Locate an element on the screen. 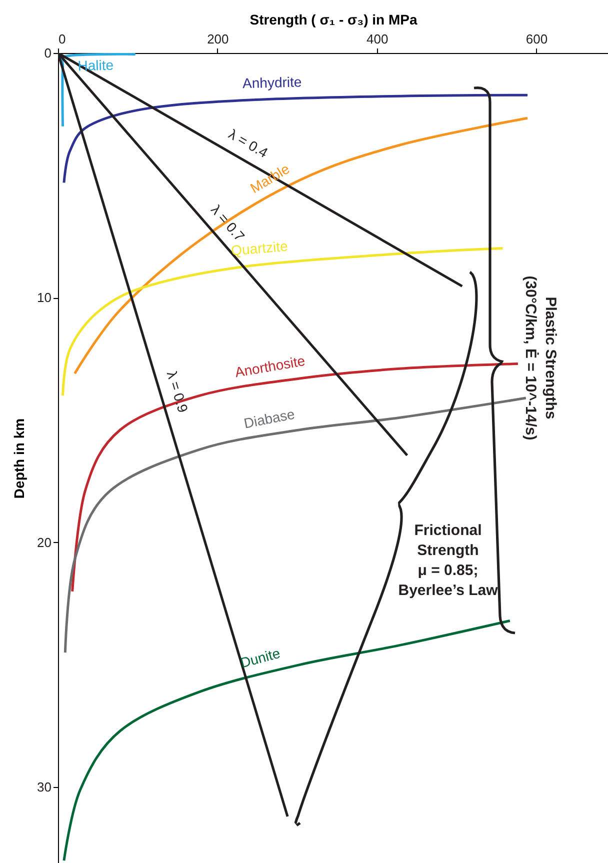  y-tick-label: 20 is located at coordinates (44, 542).